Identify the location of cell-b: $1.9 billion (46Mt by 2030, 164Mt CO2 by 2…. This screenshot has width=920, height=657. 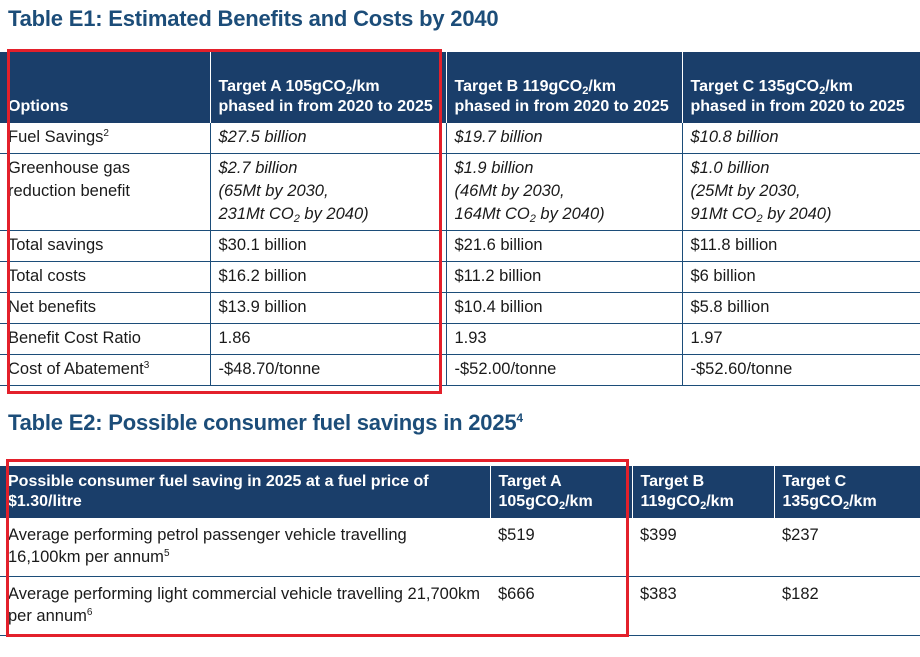
(563, 192).